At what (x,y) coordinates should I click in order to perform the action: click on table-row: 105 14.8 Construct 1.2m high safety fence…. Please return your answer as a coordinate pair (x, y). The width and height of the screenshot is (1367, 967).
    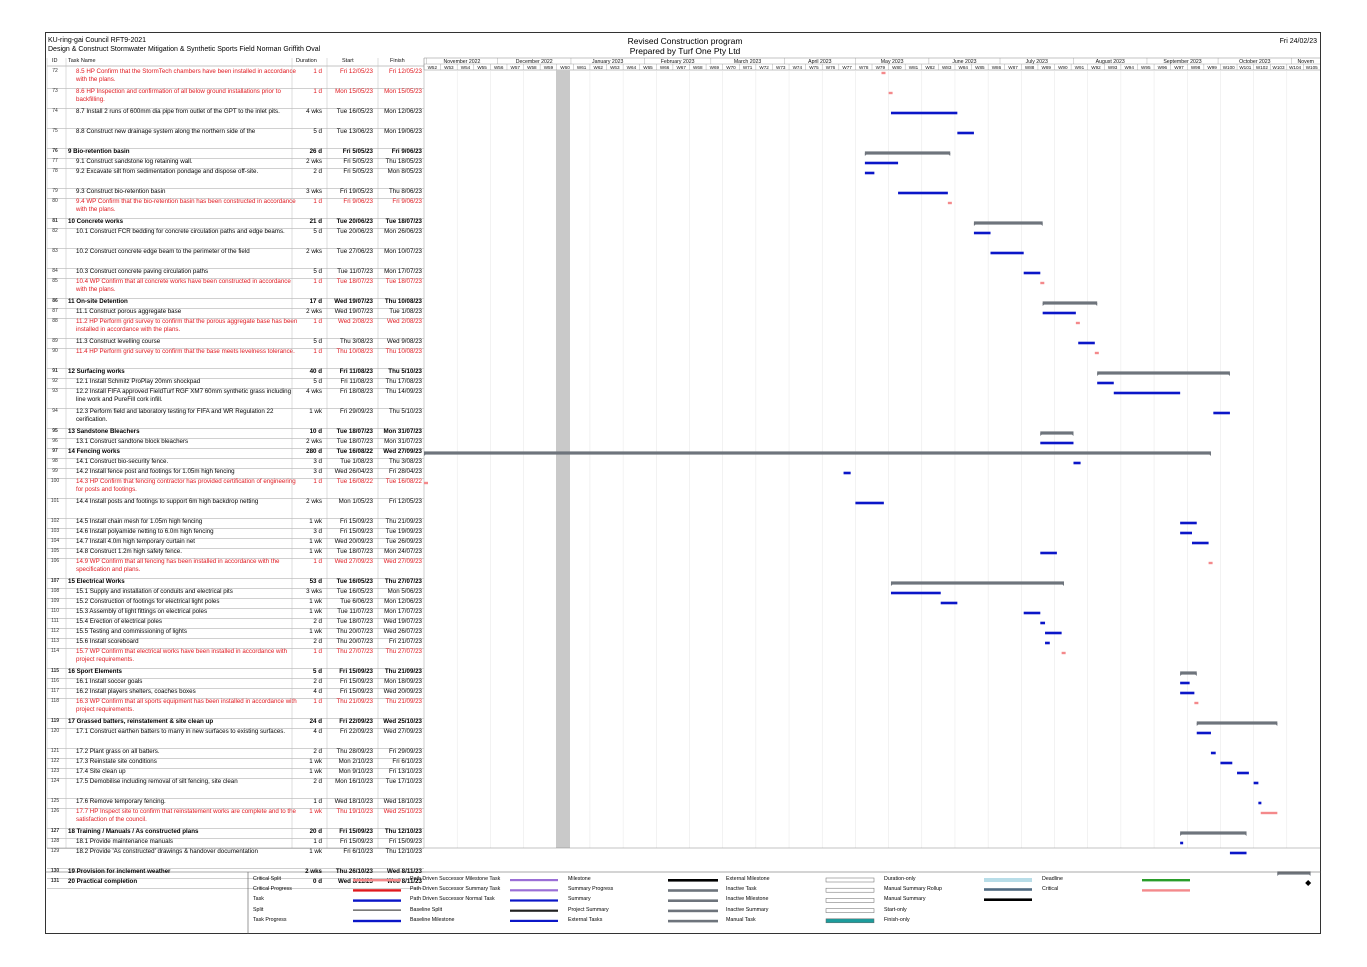
    Looking at the image, I should click on (235, 553).